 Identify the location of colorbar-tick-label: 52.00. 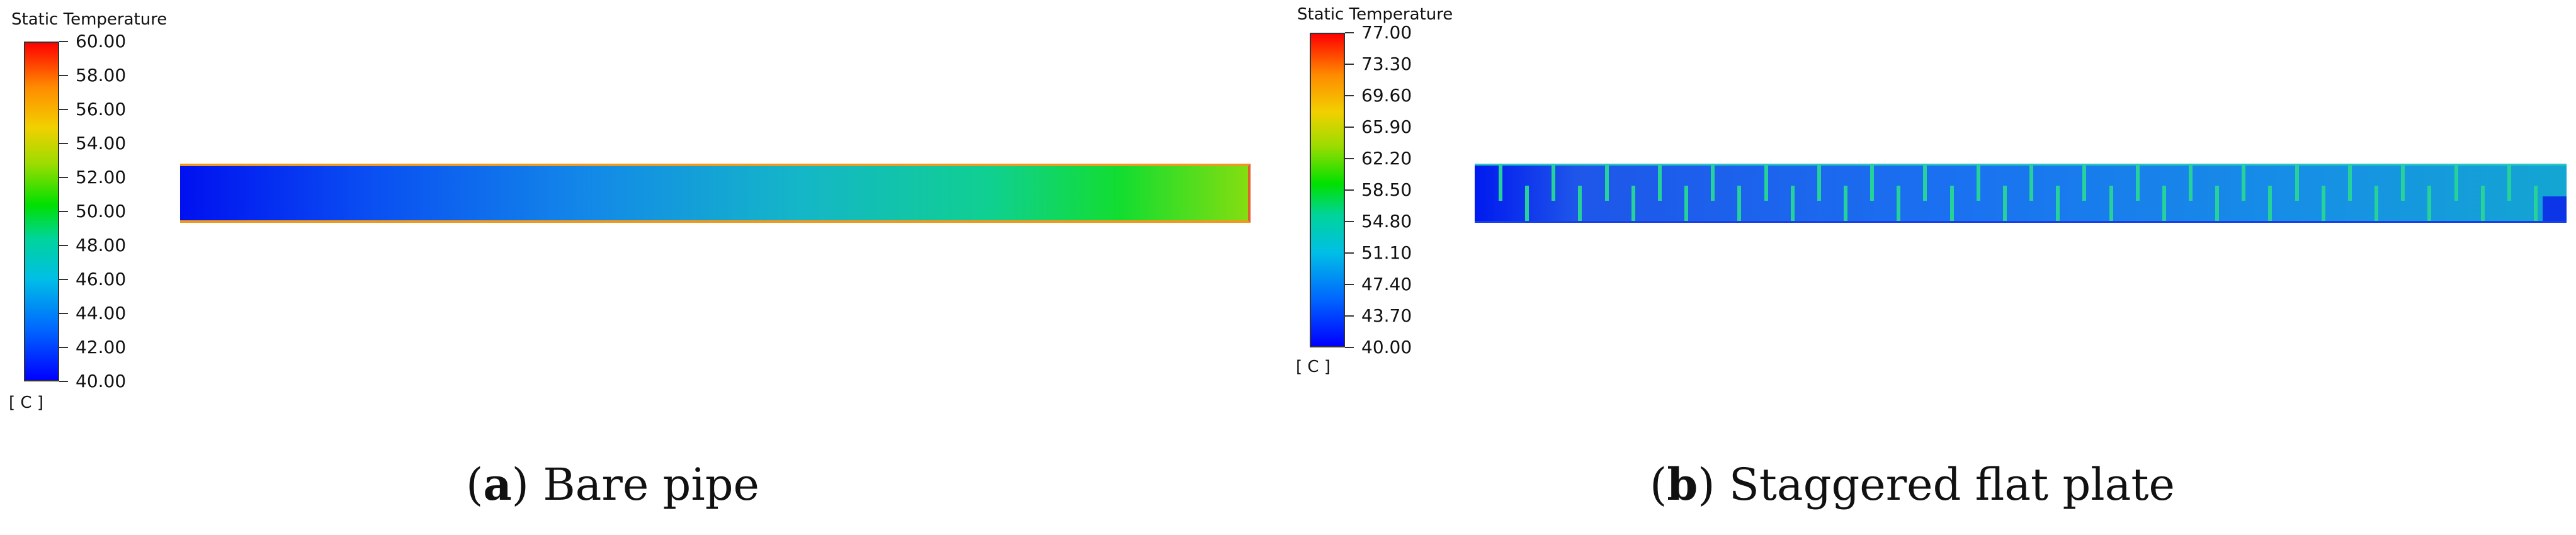
(101, 177).